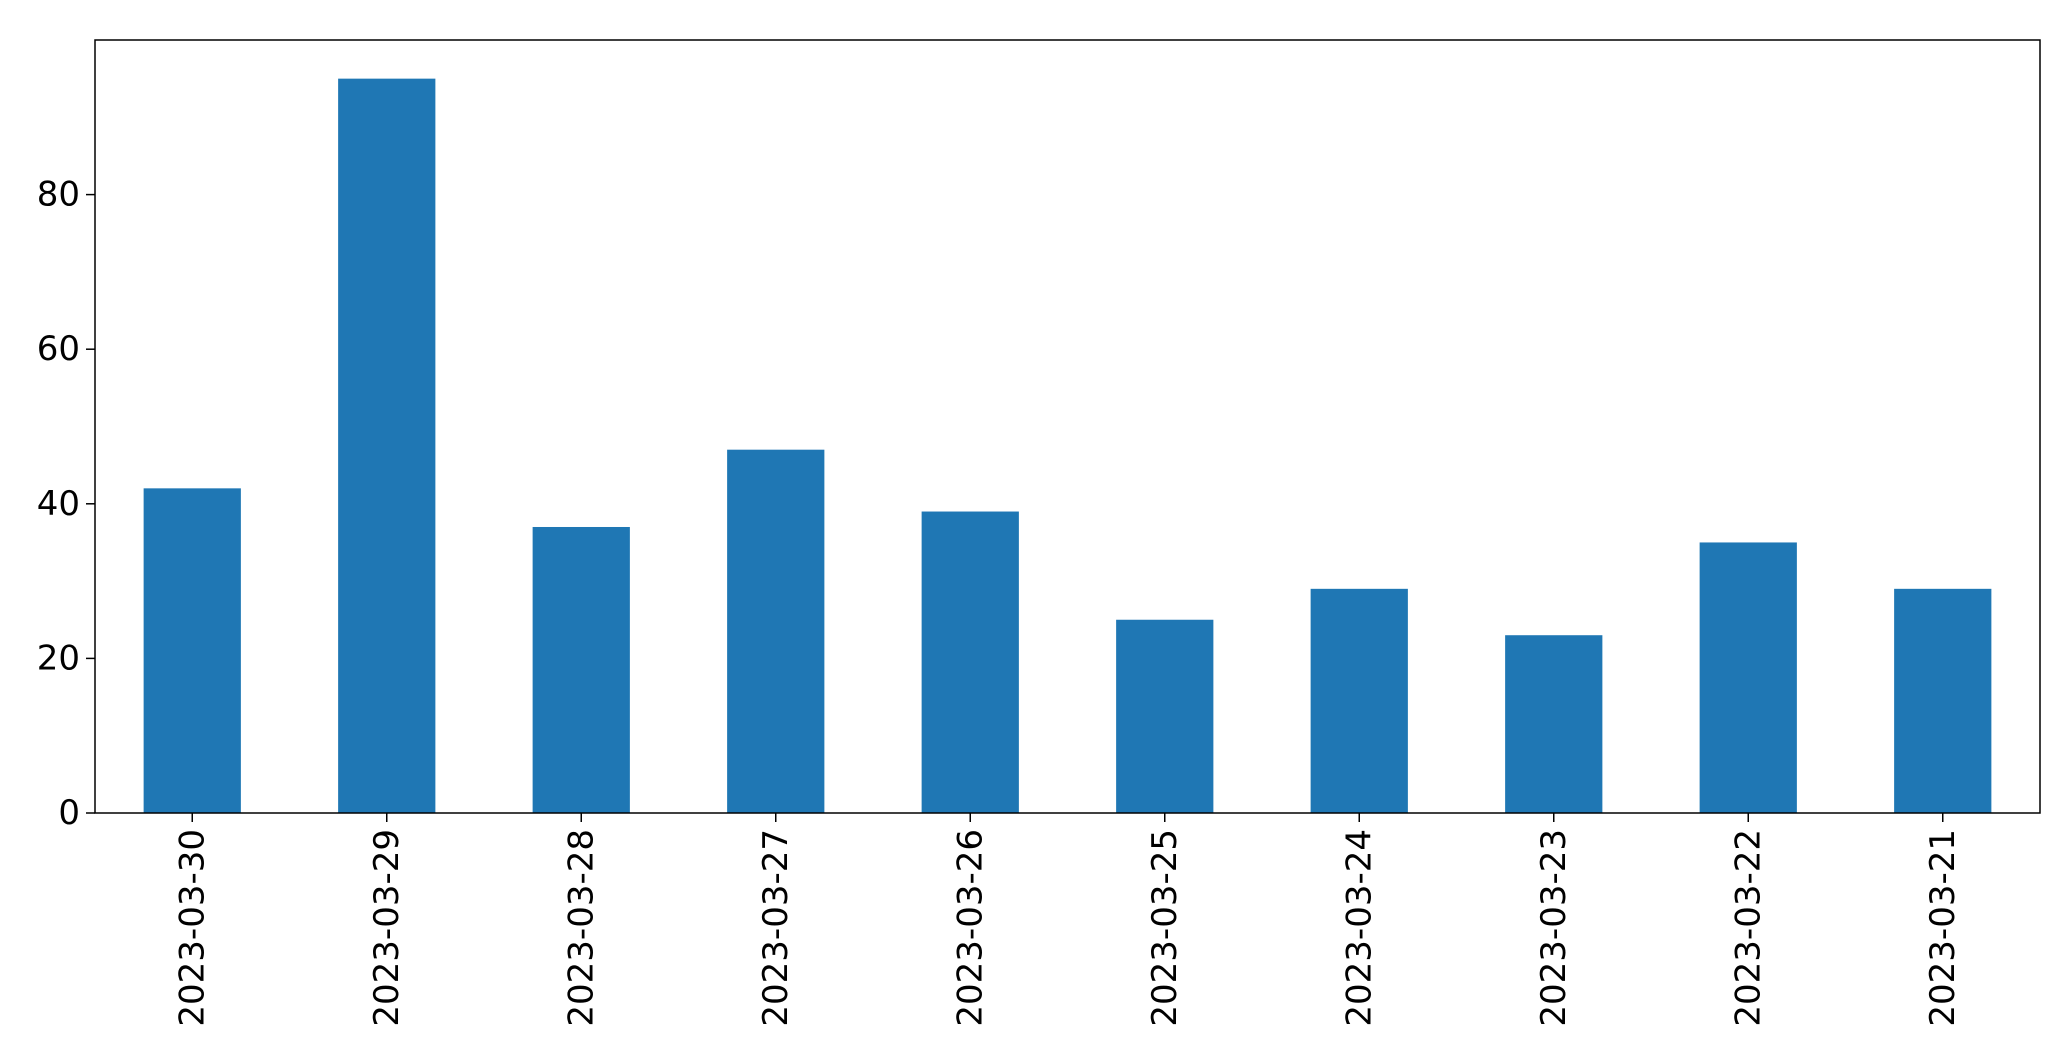 The image size is (2071, 1061). What do you see at coordinates (58, 195) in the screenshot?
I see `y-tick-label: 80` at bounding box center [58, 195].